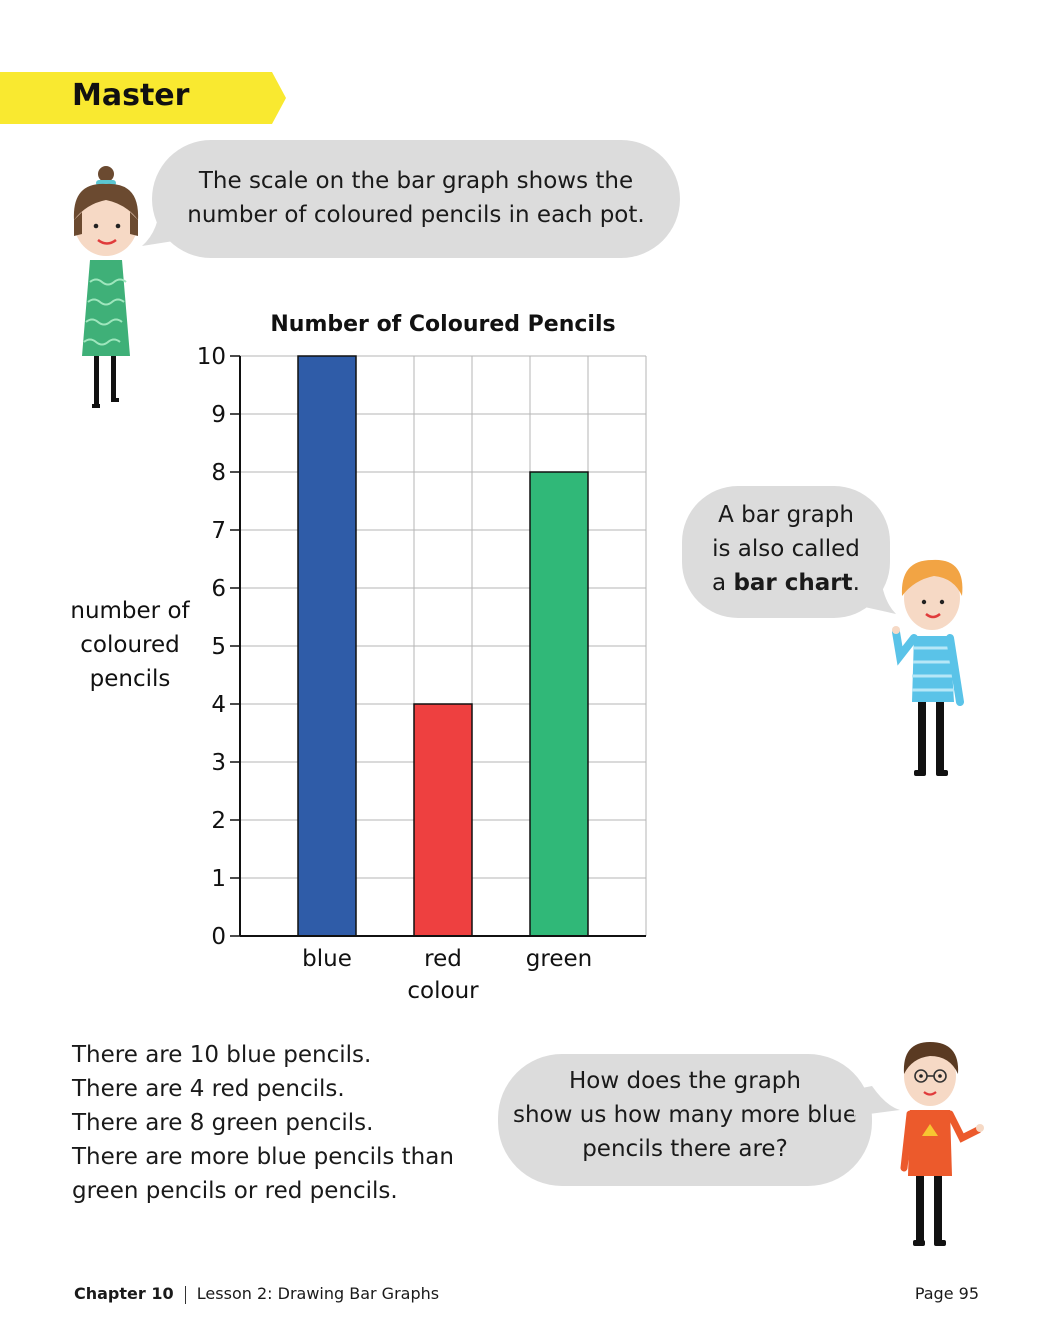 This screenshot has width=1040, height=1330. I want to click on y-tick-label: 3, so click(218, 763).